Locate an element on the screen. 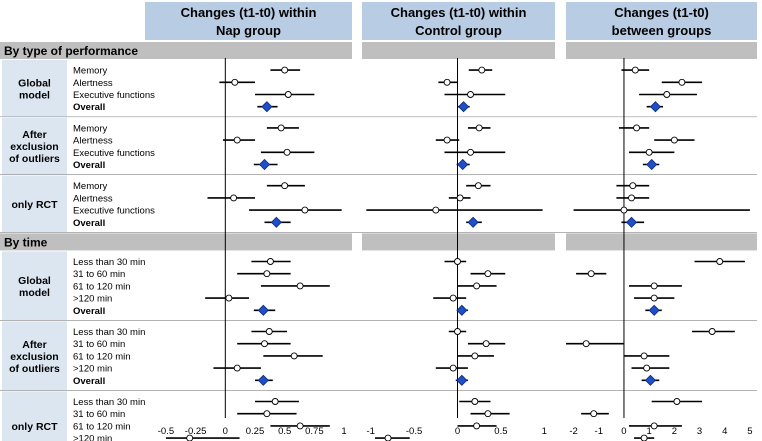  panel-title-control-line2: Control group is located at coordinates (458, 30).